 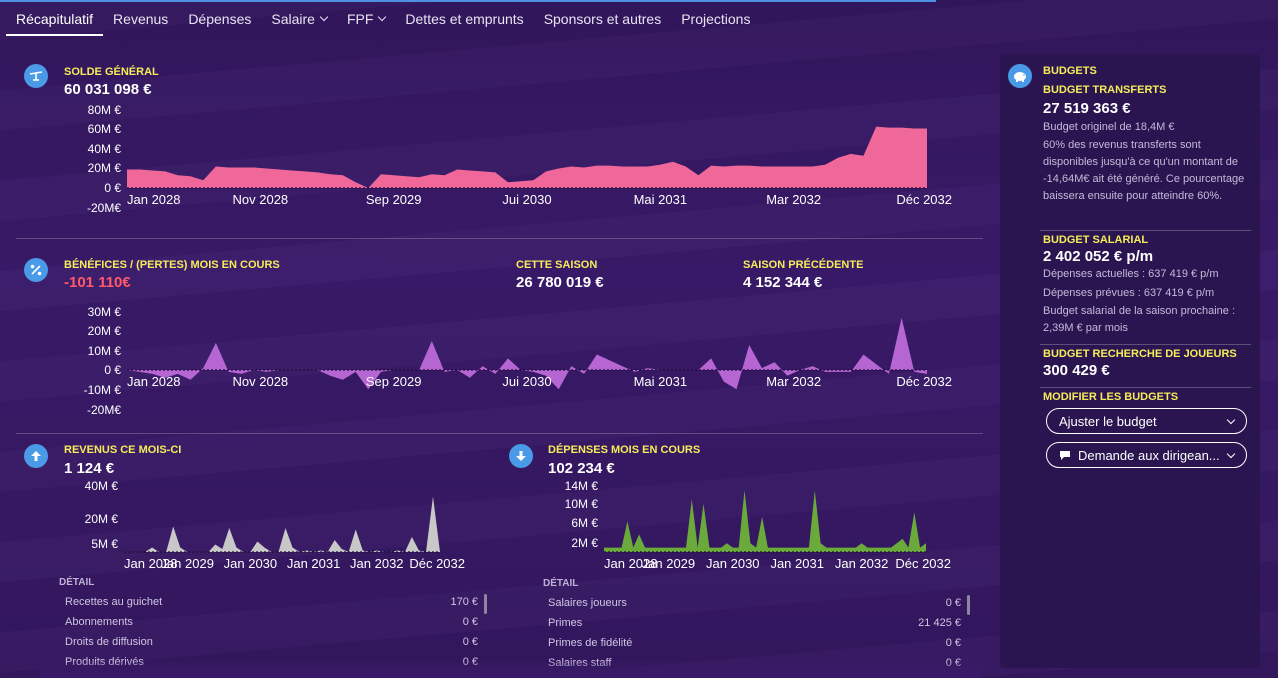 I want to click on income-title: REVENUS CE MOIS-CI, so click(x=123, y=450).